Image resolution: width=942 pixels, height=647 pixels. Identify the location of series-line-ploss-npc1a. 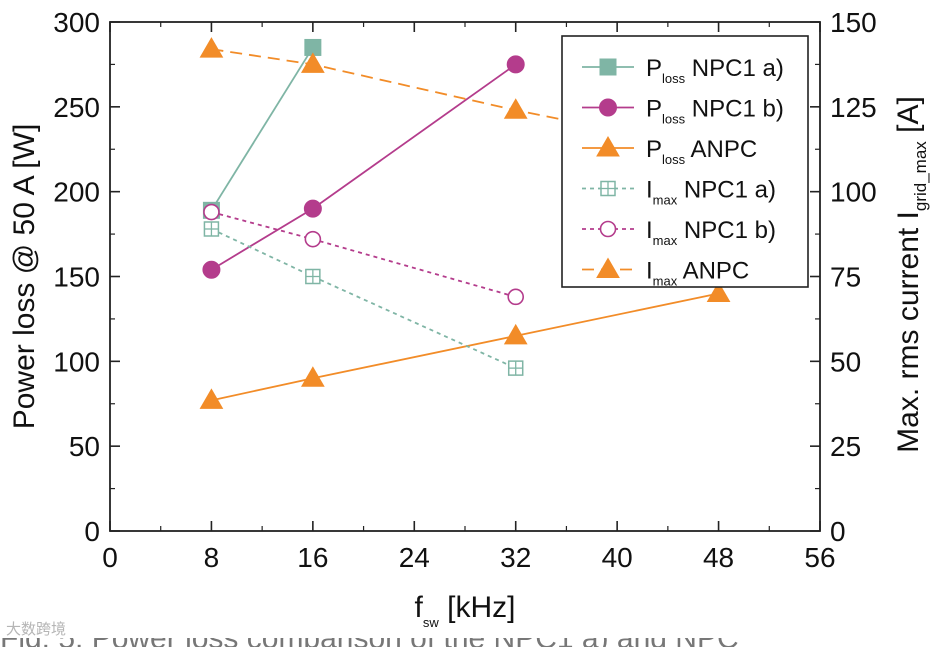
(262, 128).